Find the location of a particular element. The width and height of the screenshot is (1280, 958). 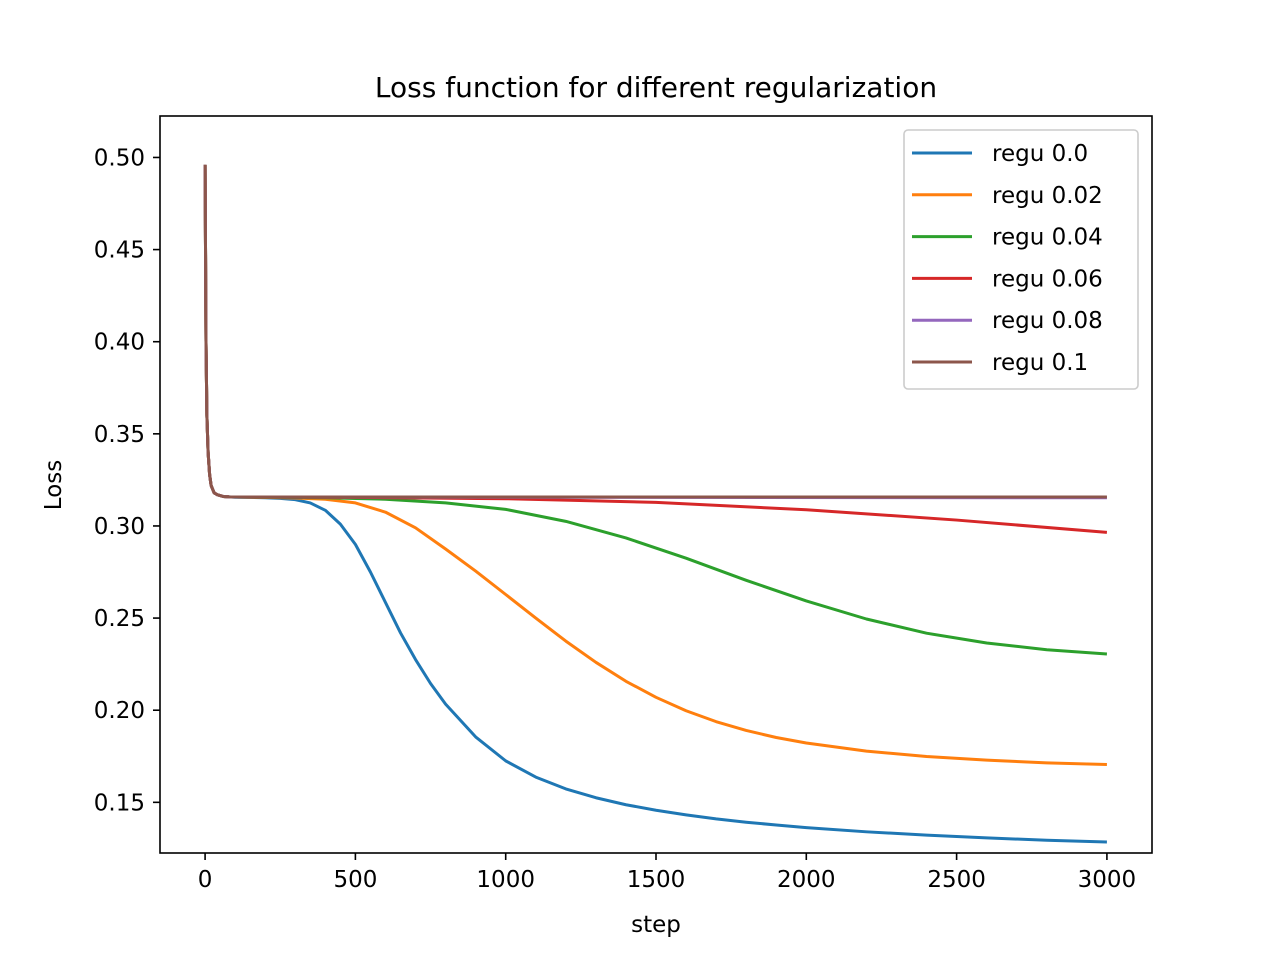

y-tick-label: 0.20 is located at coordinates (119, 711).